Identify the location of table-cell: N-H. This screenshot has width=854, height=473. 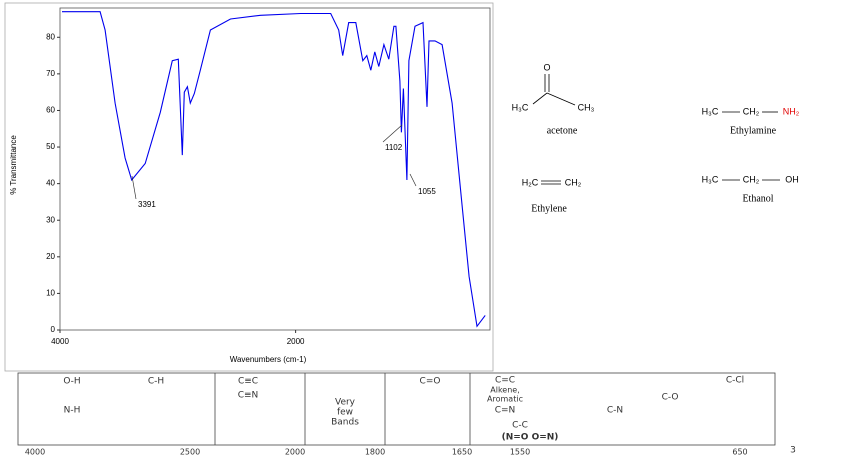
(72, 411).